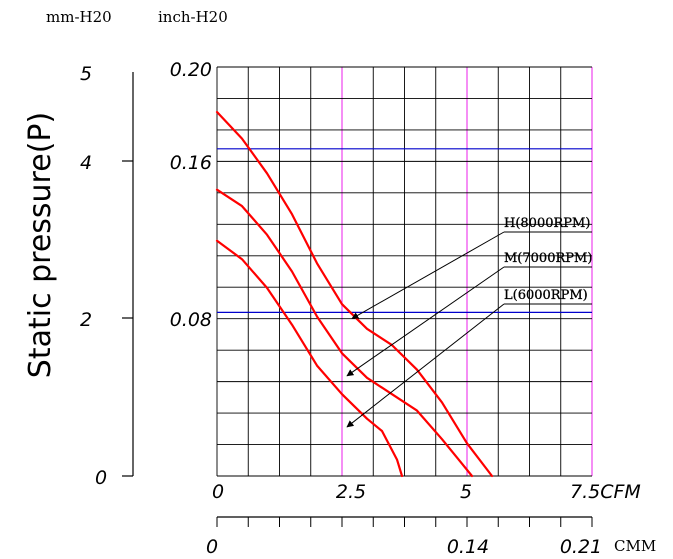 Image resolution: width=673 pixels, height=559 pixels. Describe the element at coordinates (425, 321) in the screenshot. I see `leader-arrow-m` at that location.